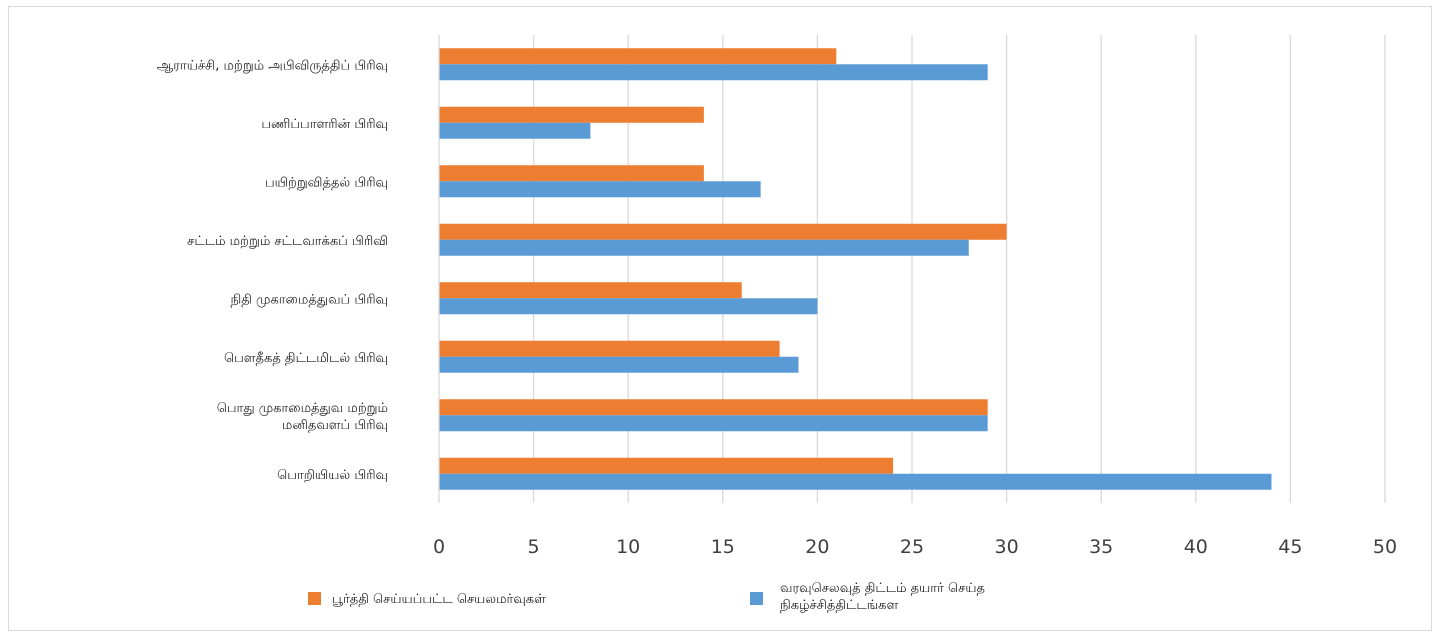 Image resolution: width=1441 pixels, height=638 pixels. What do you see at coordinates (1385, 547) in the screenshot?
I see `x-tick-label: 50` at bounding box center [1385, 547].